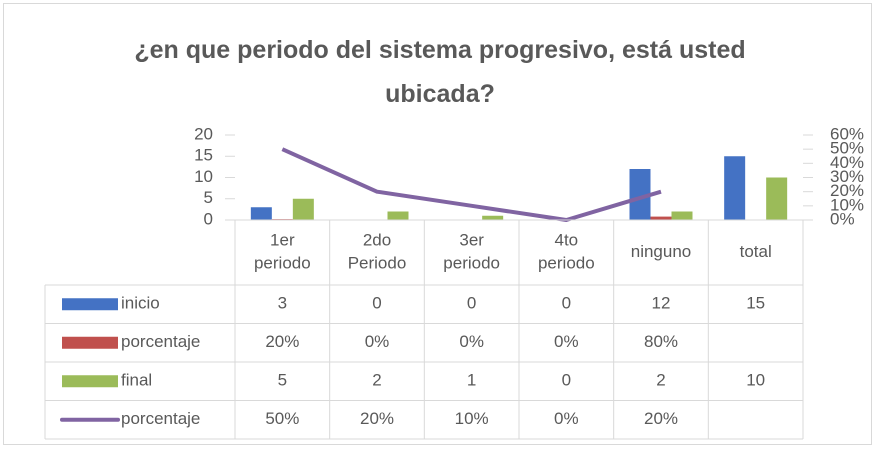 The image size is (878, 449). What do you see at coordinates (661, 303) in the screenshot?
I see `table-value: 12` at bounding box center [661, 303].